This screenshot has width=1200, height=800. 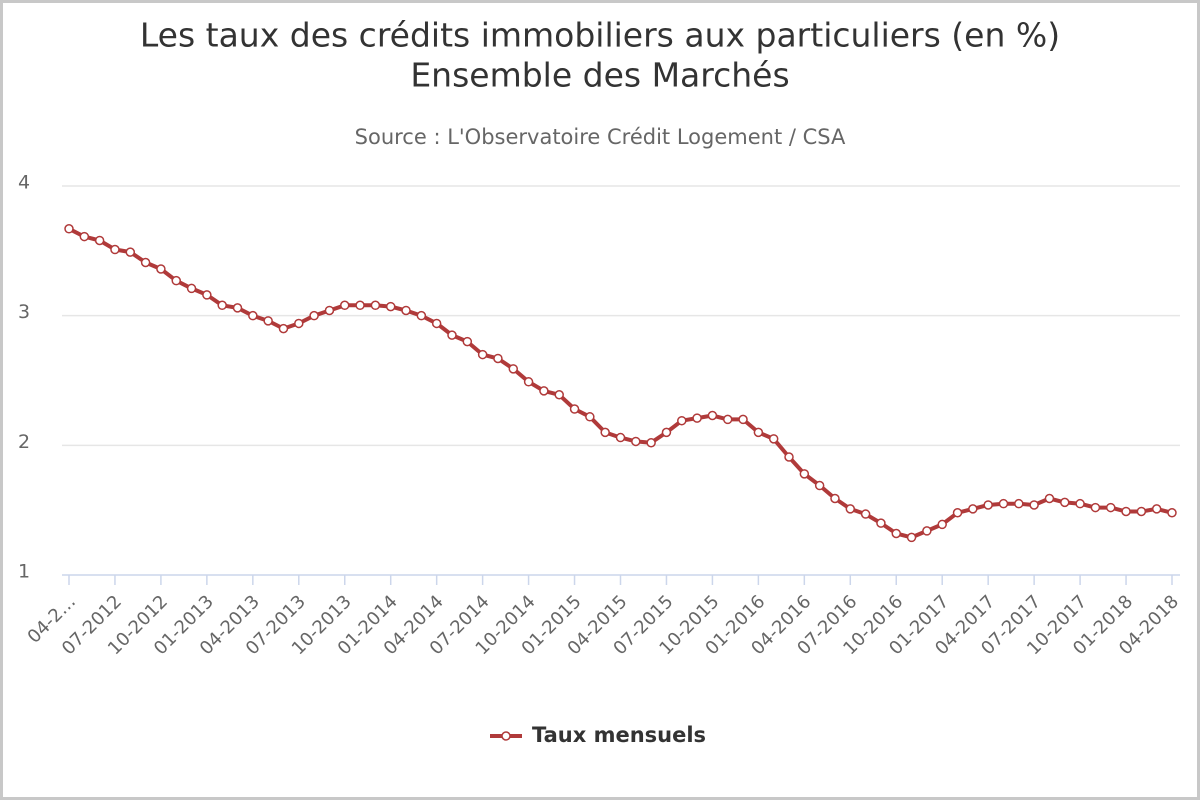 What do you see at coordinates (24, 442) in the screenshot?
I see `y-tick-label: 2` at bounding box center [24, 442].